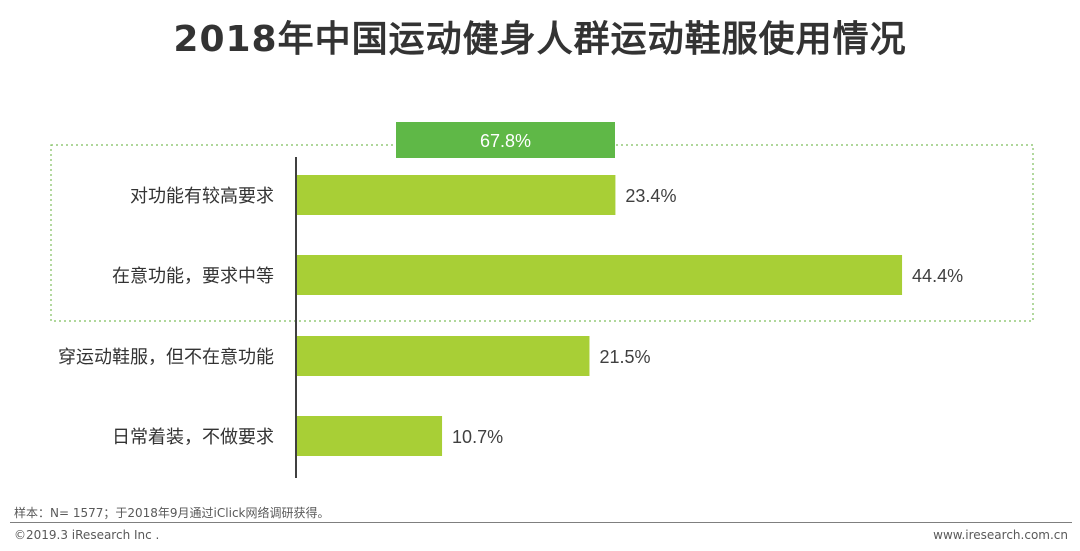  I want to click on footer-divider, so click(541, 522).